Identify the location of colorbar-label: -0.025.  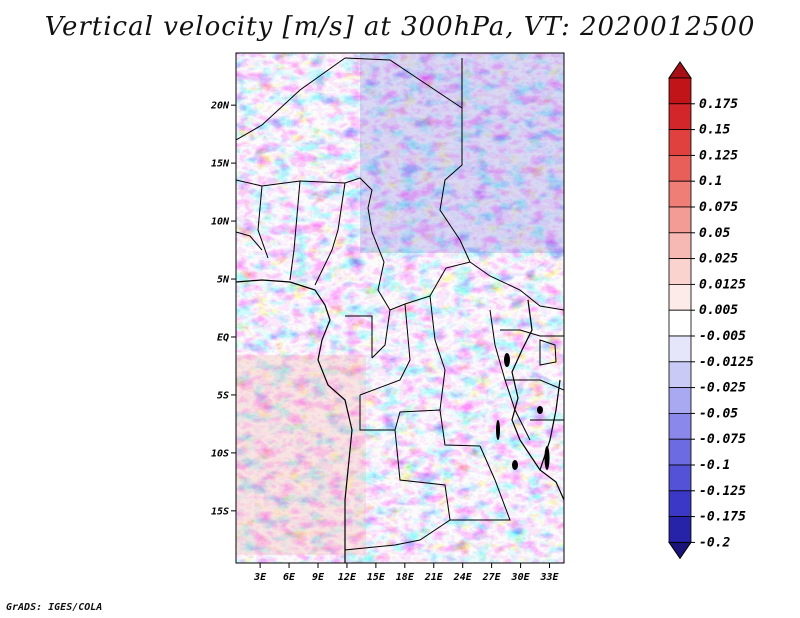
(722, 388).